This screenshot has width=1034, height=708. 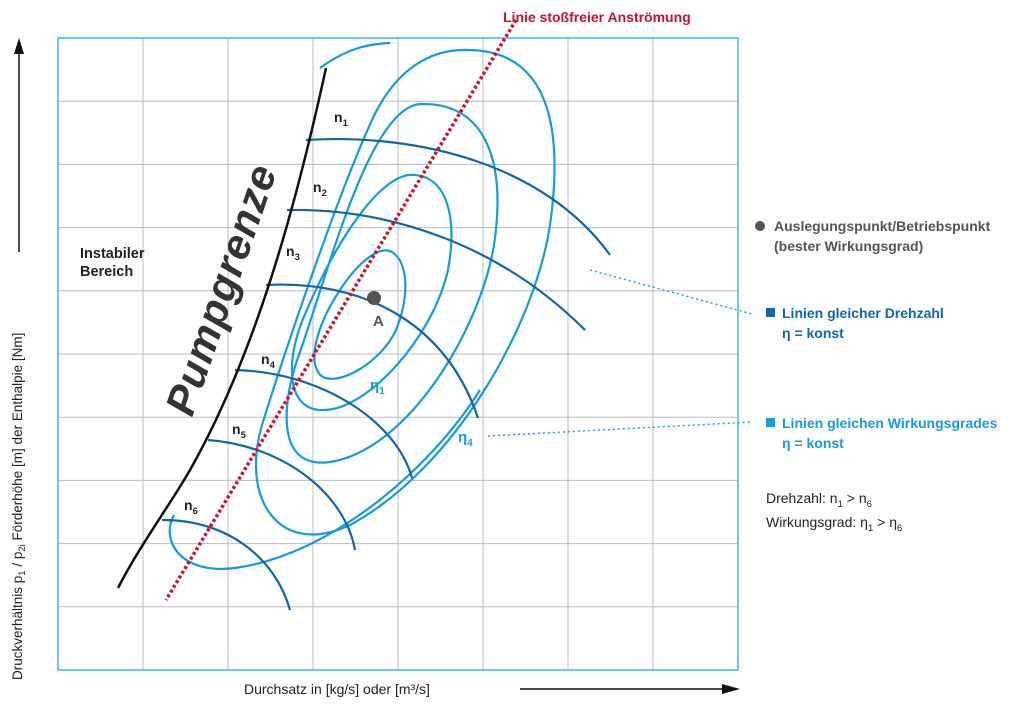 What do you see at coordinates (19, 46) in the screenshot?
I see `y-axis-arrowhead` at bounding box center [19, 46].